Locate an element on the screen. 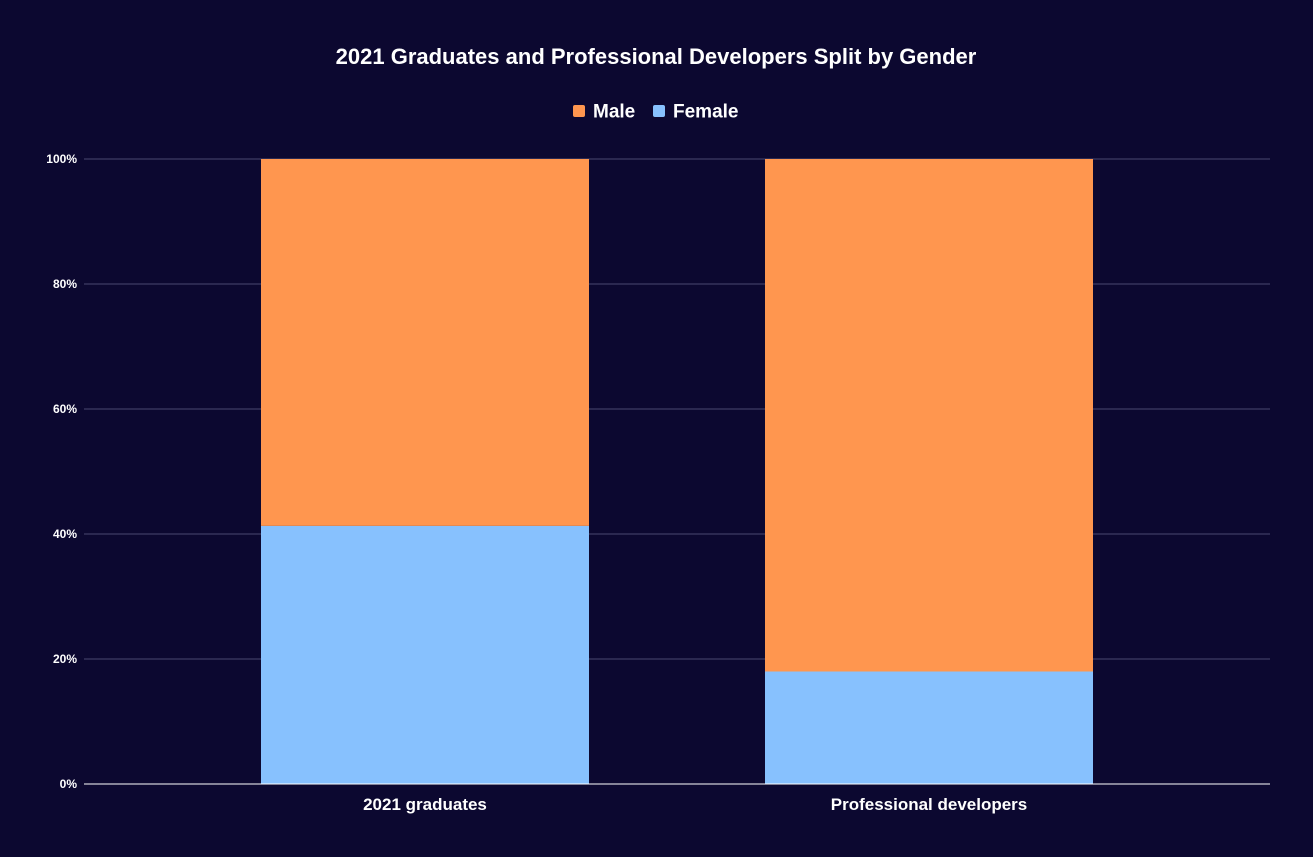  x-category-label: 2021 graduates is located at coordinates (425, 804).